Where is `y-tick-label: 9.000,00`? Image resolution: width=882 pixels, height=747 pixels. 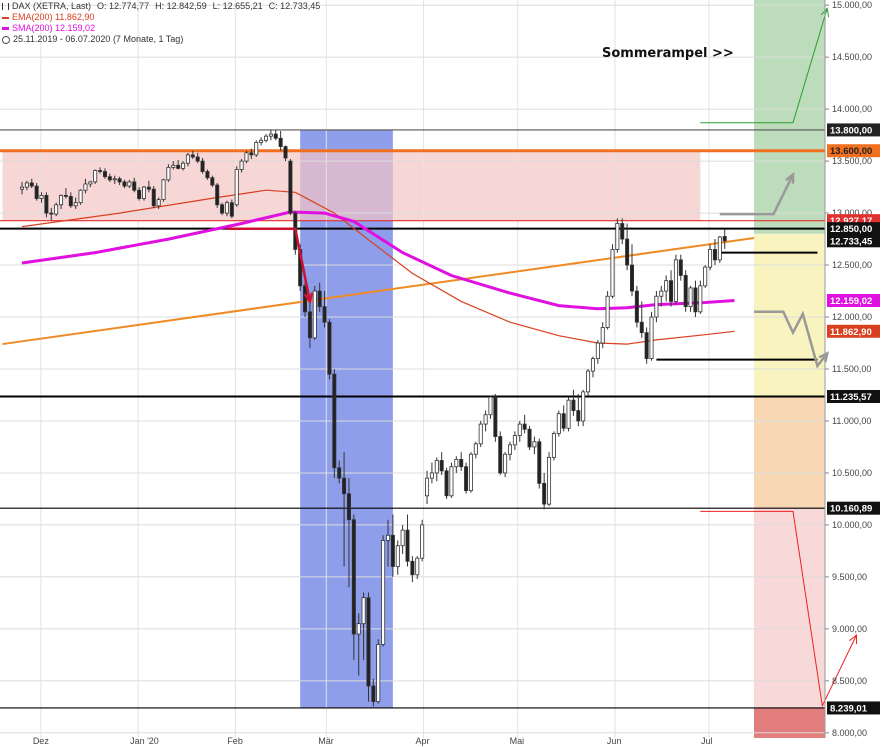
y-tick-label: 9.000,00 is located at coordinates (849, 629).